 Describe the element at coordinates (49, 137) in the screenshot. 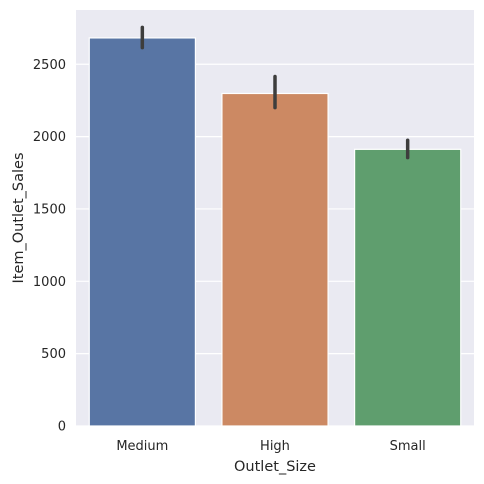

I see `y-tick-label: 2000` at that location.